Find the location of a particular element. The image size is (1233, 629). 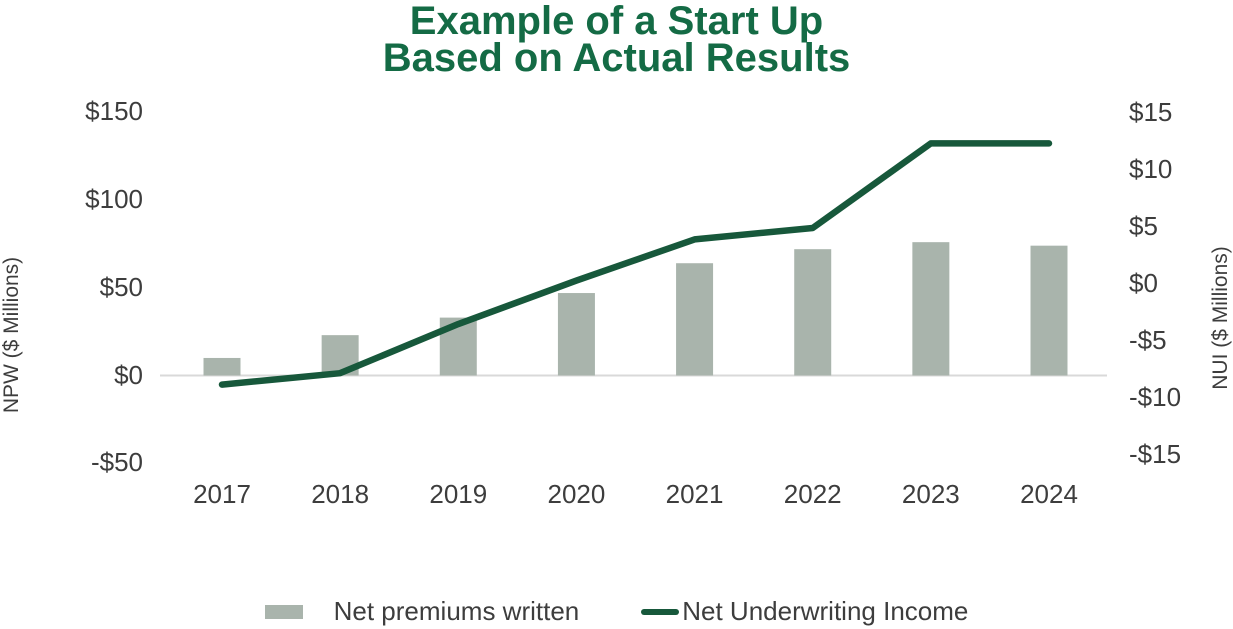

left-tick-$0: $0 is located at coordinates (128, 374).